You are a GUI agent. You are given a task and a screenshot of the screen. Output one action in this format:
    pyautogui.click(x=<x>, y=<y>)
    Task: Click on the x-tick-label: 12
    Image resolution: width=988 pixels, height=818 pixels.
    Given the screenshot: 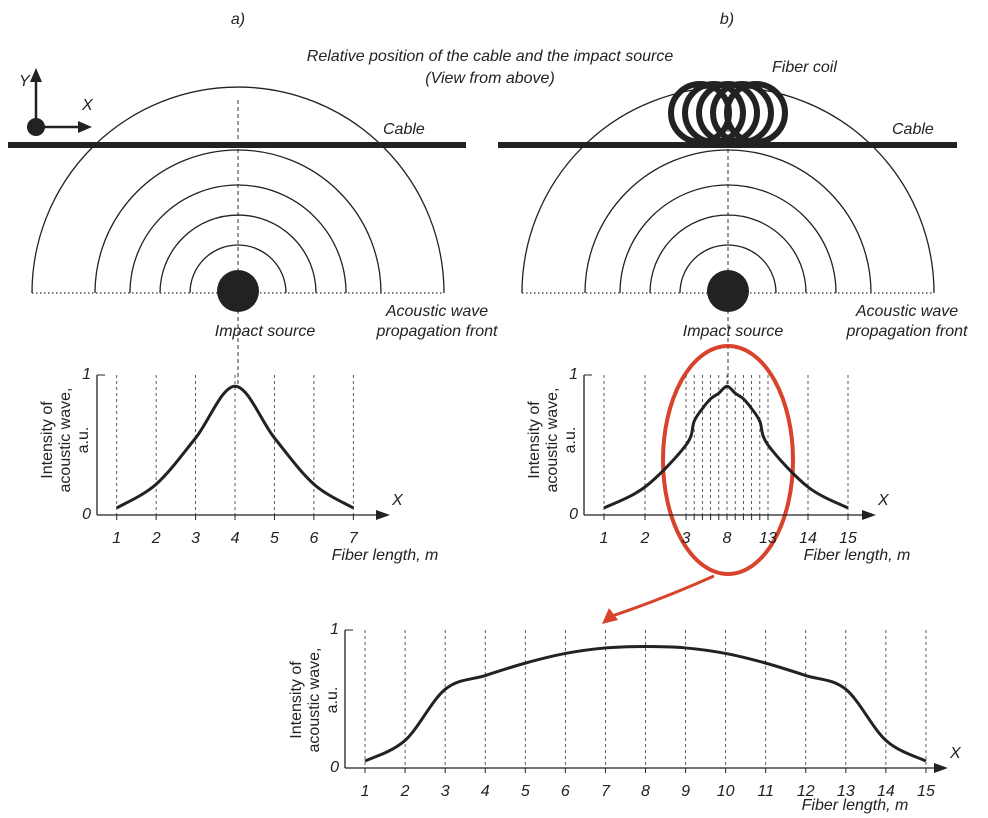 What is the action you would take?
    pyautogui.click(x=806, y=791)
    